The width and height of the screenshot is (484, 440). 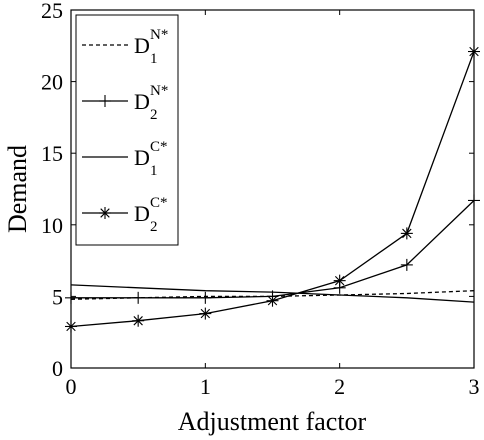 I want to click on y-tick-label: 20, so click(x=52, y=82).